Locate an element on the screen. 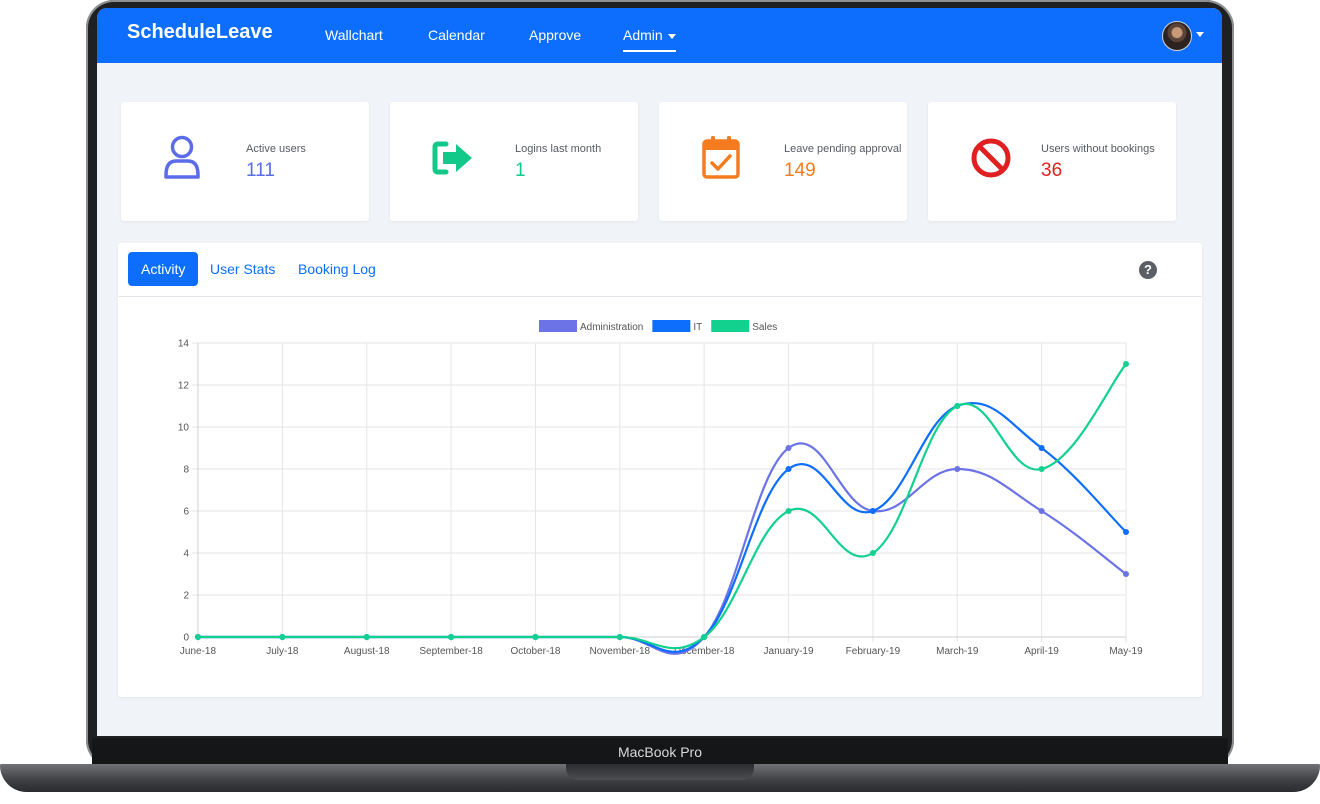 The height and width of the screenshot is (804, 1320). nav-admin-dropdown: Admin is located at coordinates (649, 39).